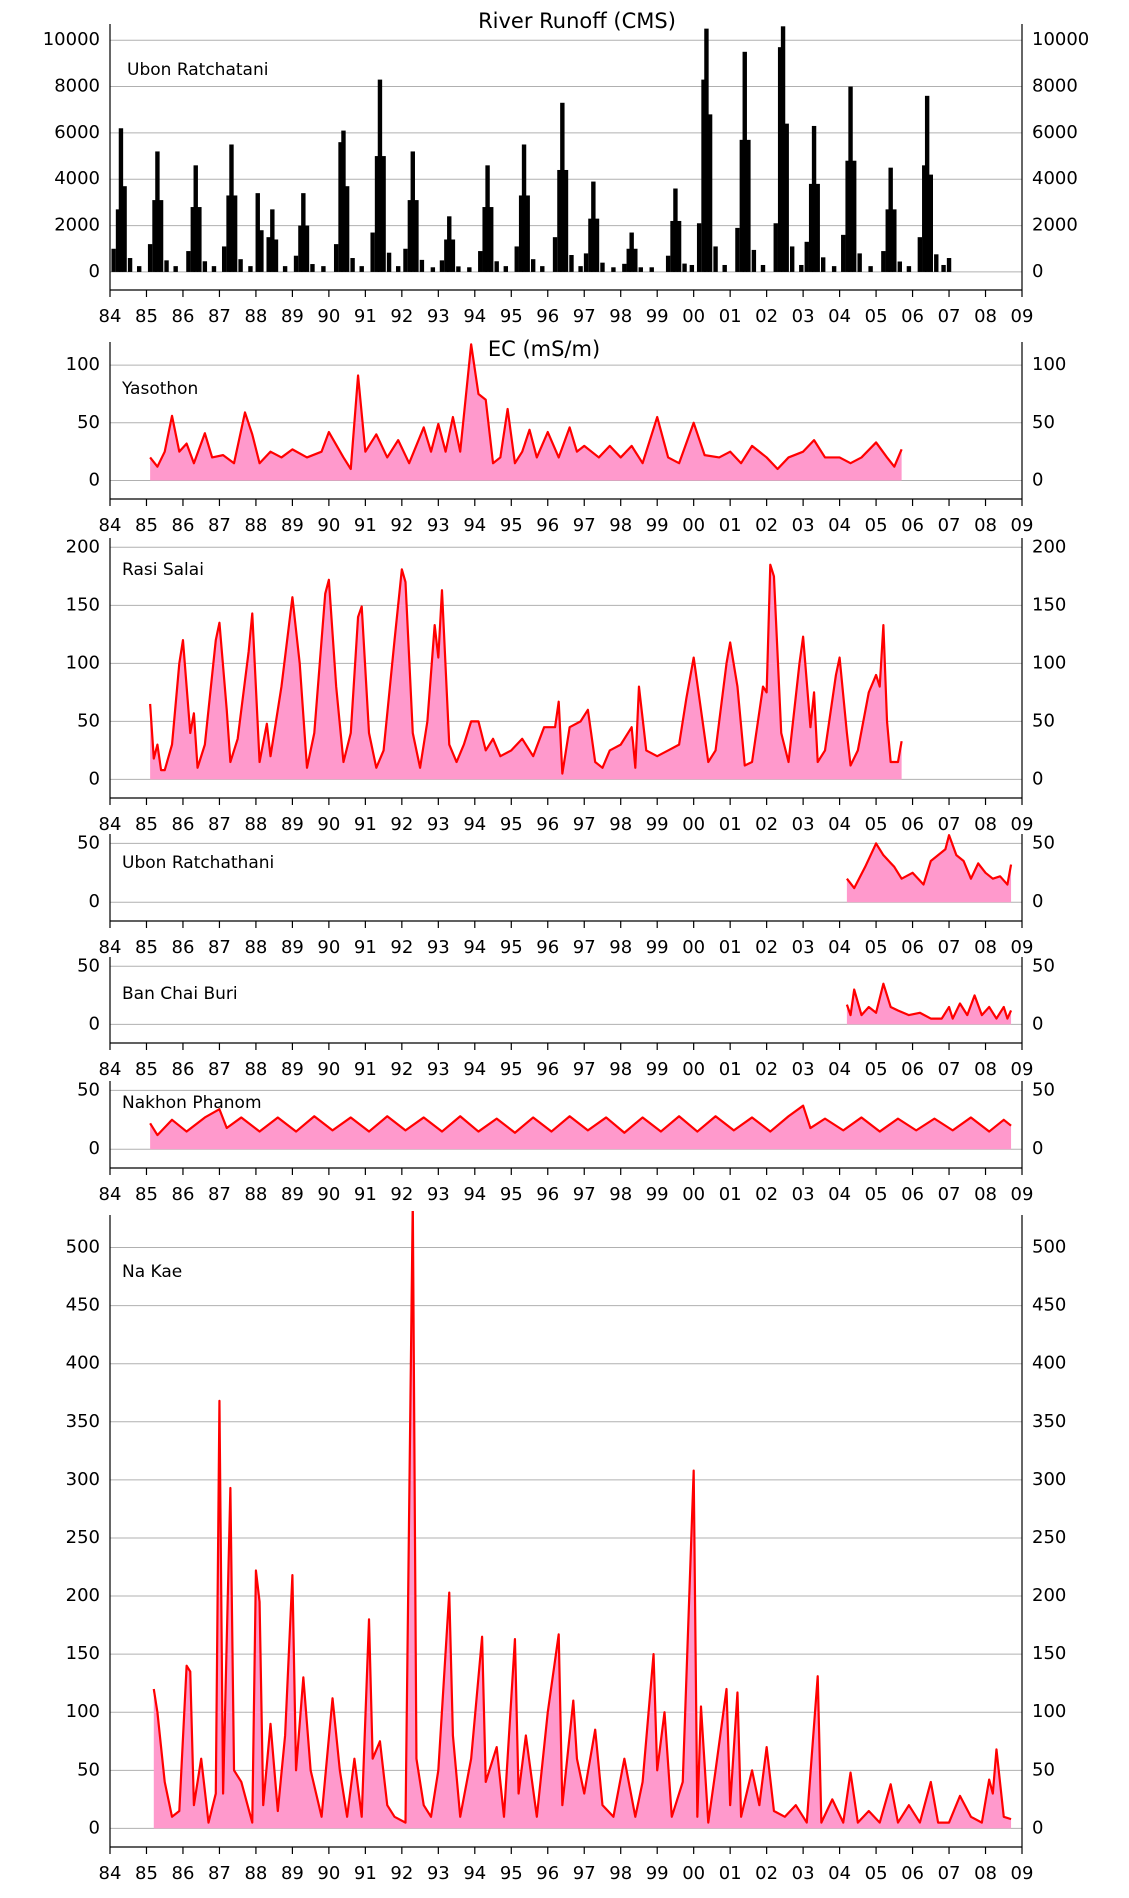  Describe the element at coordinates (985, 525) in the screenshot. I see `x-tick-label: 08` at that location.